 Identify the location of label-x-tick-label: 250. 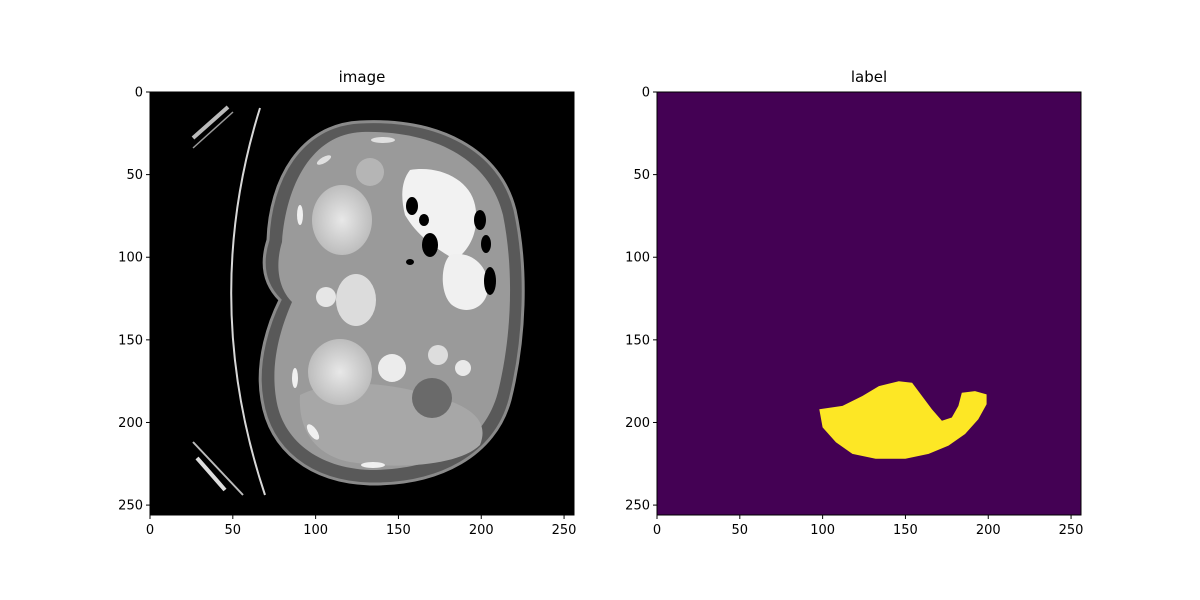
(1071, 530).